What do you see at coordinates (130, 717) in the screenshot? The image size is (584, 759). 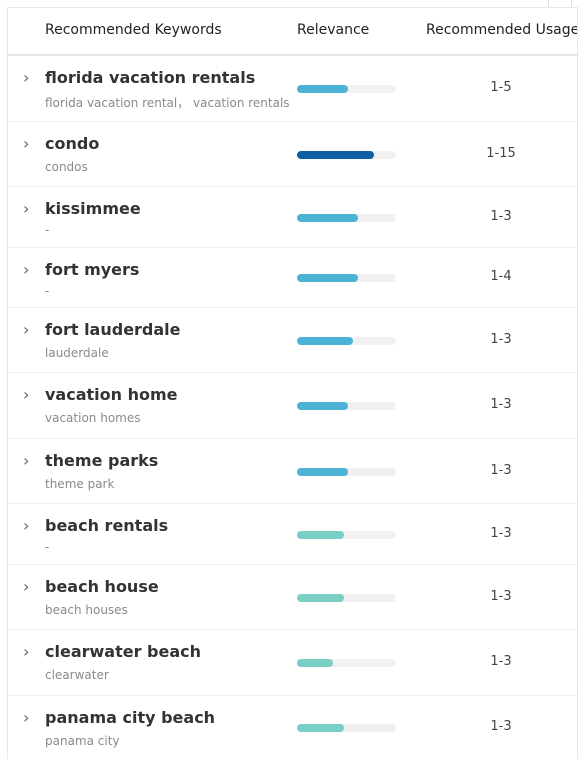 I see `keyword-label: panama city beach` at bounding box center [130, 717].